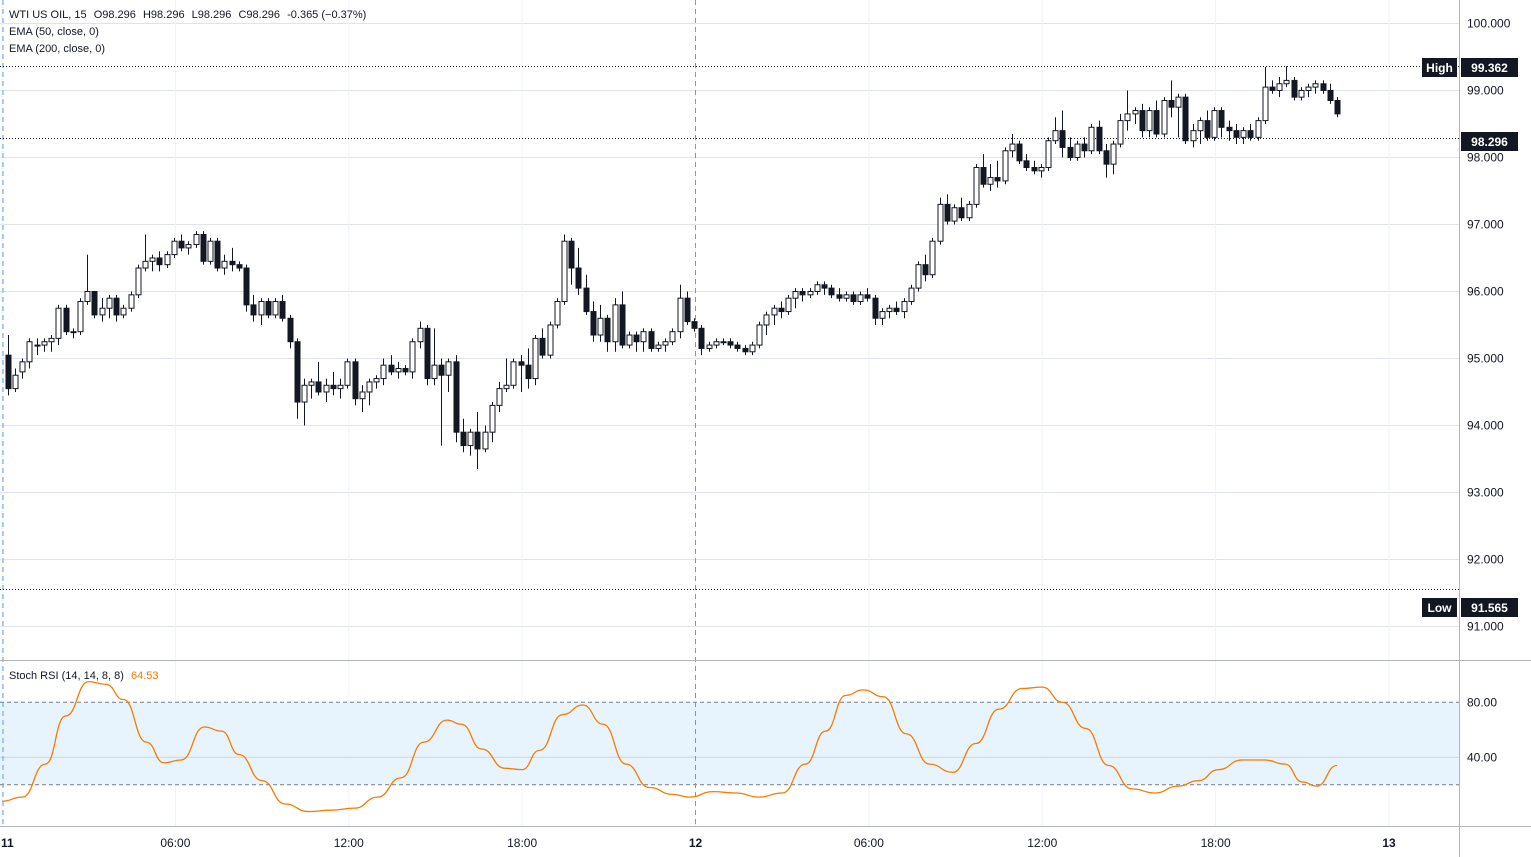 This screenshot has width=1531, height=857. Describe the element at coordinates (114, 15) in the screenshot. I see `ohlc-open: O98.296` at that location.